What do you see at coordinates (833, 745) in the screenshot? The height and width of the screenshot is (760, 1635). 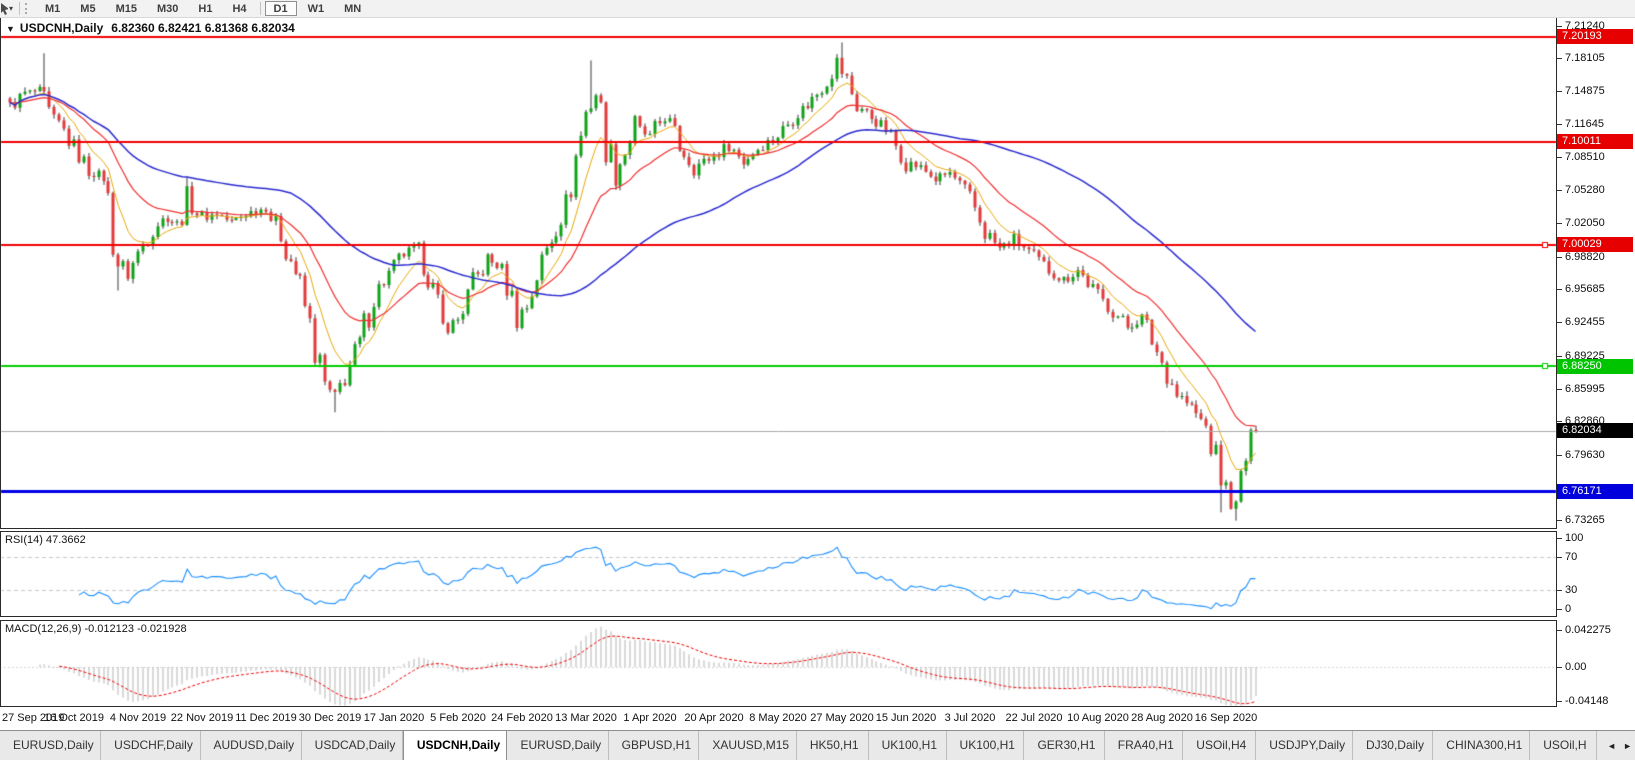 I see `chart-tab-hk50-h1: HK50,H1` at bounding box center [833, 745].